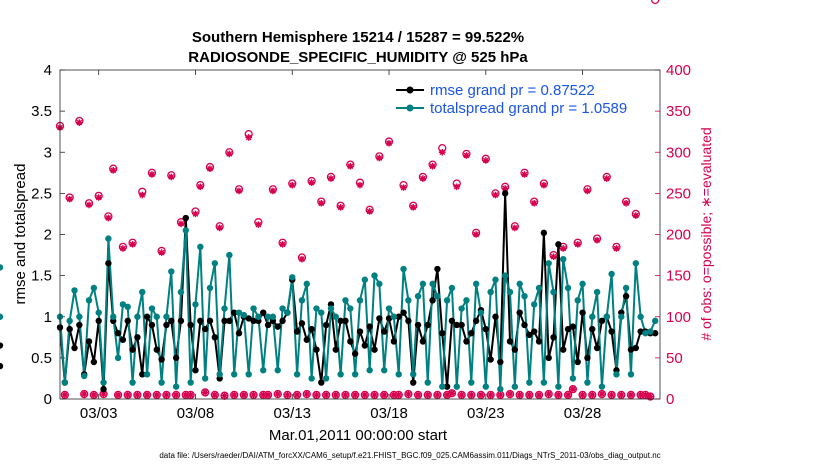 The width and height of the screenshot is (830, 470). Describe the element at coordinates (41, 193) in the screenshot. I see `y-tick-label-left: 2.5` at that location.